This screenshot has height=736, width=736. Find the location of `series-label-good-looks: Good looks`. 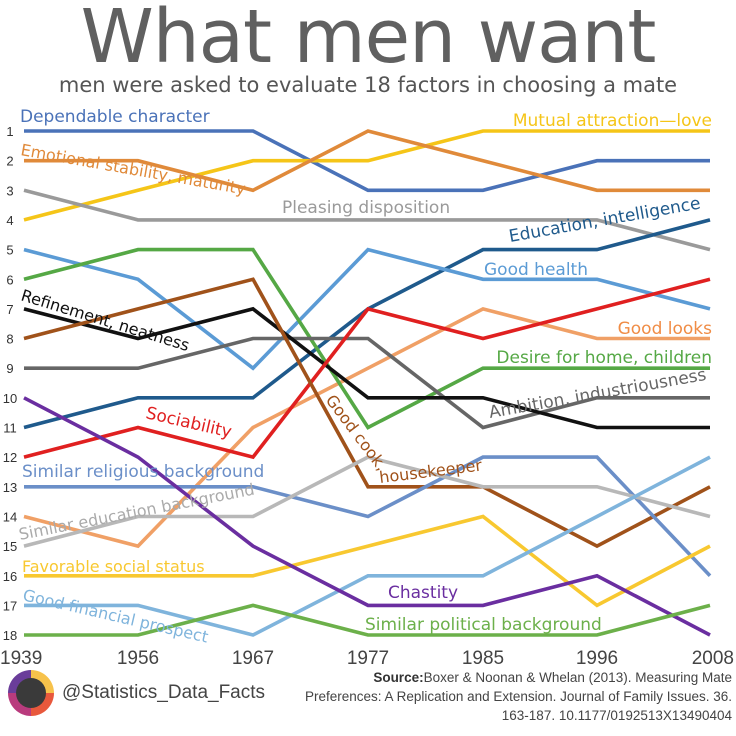

series-label-good-looks: Good looks is located at coordinates (665, 329).